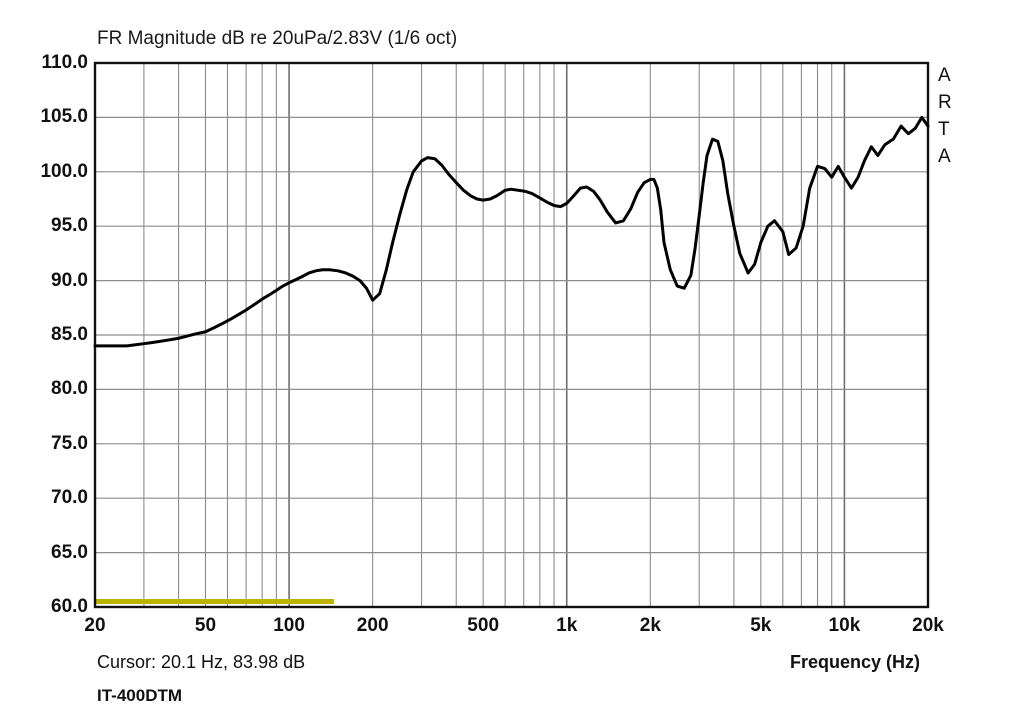 Image resolution: width=1024 pixels, height=715 pixels. What do you see at coordinates (855, 662) in the screenshot?
I see `x-axis-label: Frequency (Hz)` at bounding box center [855, 662].